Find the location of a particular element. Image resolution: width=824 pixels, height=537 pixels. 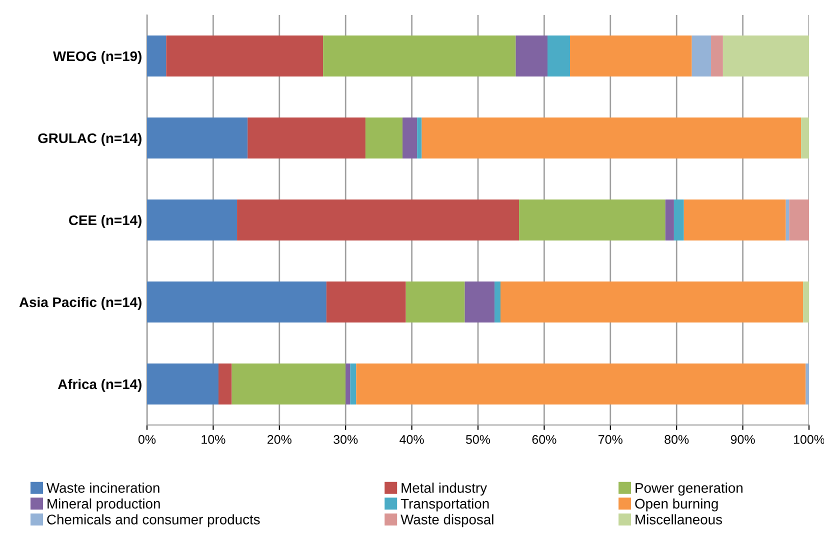

legend-label: Chemicals and consumer products is located at coordinates (153, 521).